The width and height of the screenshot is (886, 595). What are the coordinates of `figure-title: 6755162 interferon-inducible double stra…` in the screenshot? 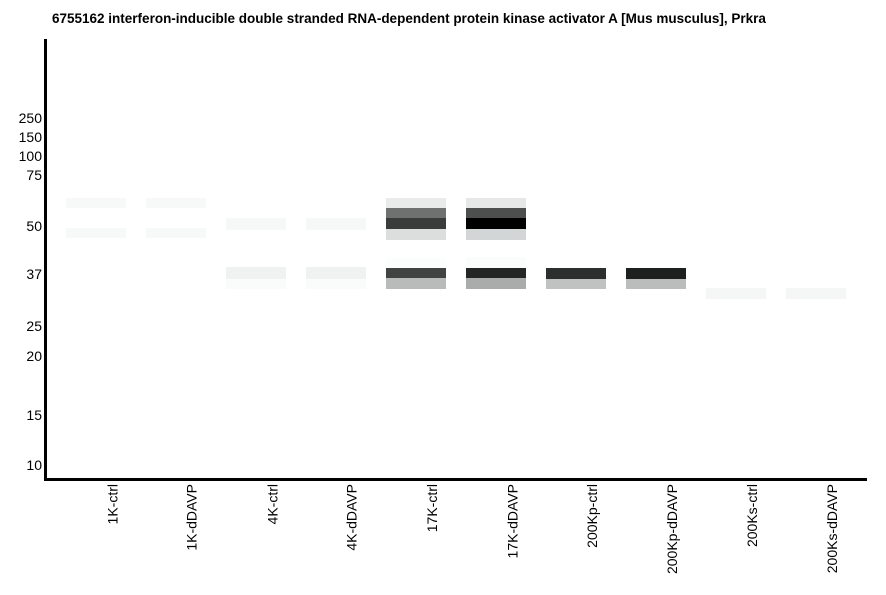 It's located at (409, 18).